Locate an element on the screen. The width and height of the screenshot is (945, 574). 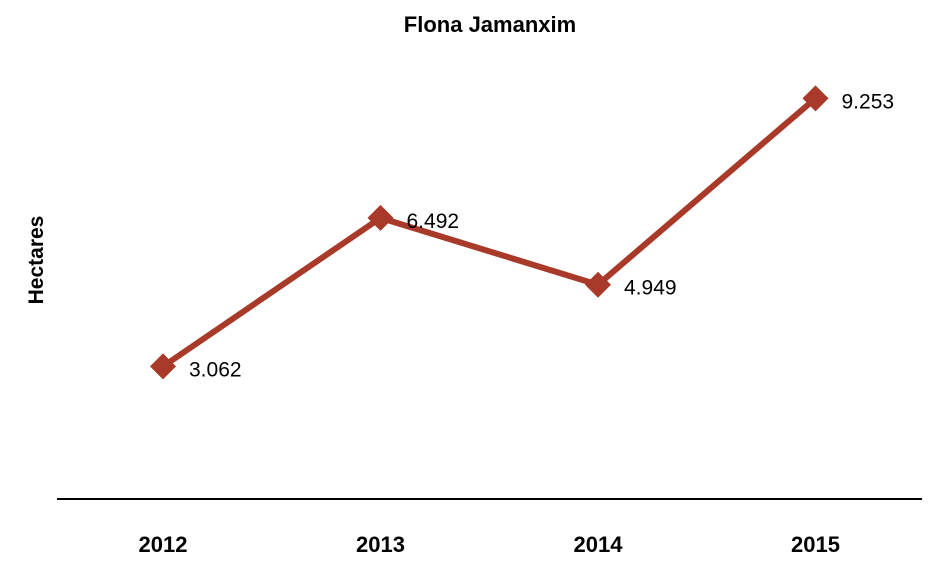
x-tick-label: 2015 is located at coordinates (815, 544).